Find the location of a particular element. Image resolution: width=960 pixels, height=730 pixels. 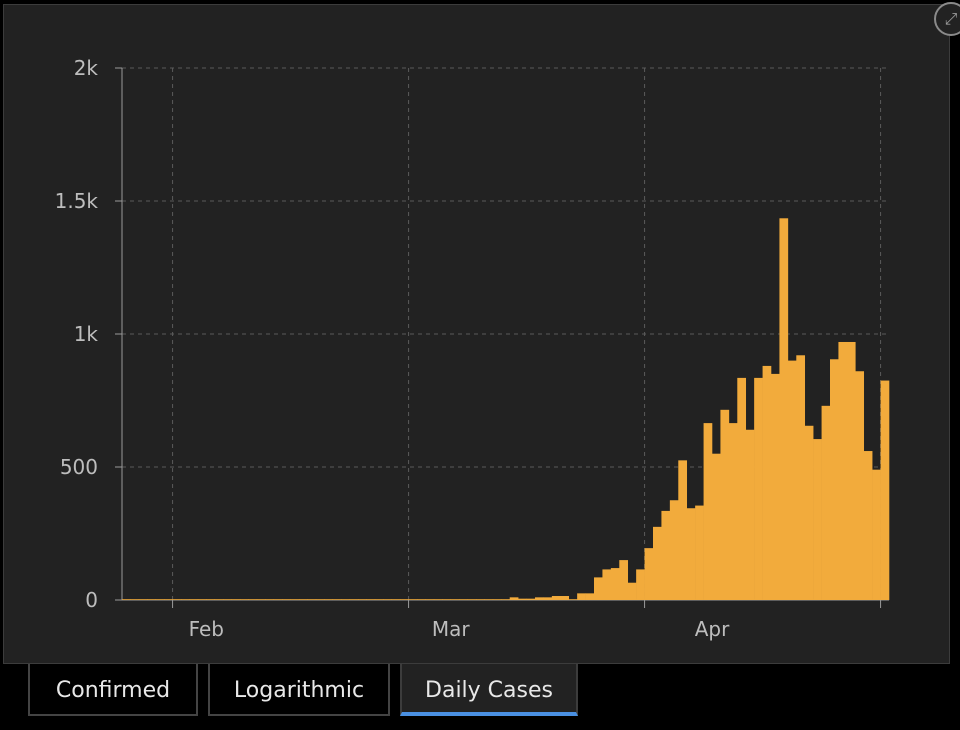

x-tick-label: Feb is located at coordinates (206, 629).